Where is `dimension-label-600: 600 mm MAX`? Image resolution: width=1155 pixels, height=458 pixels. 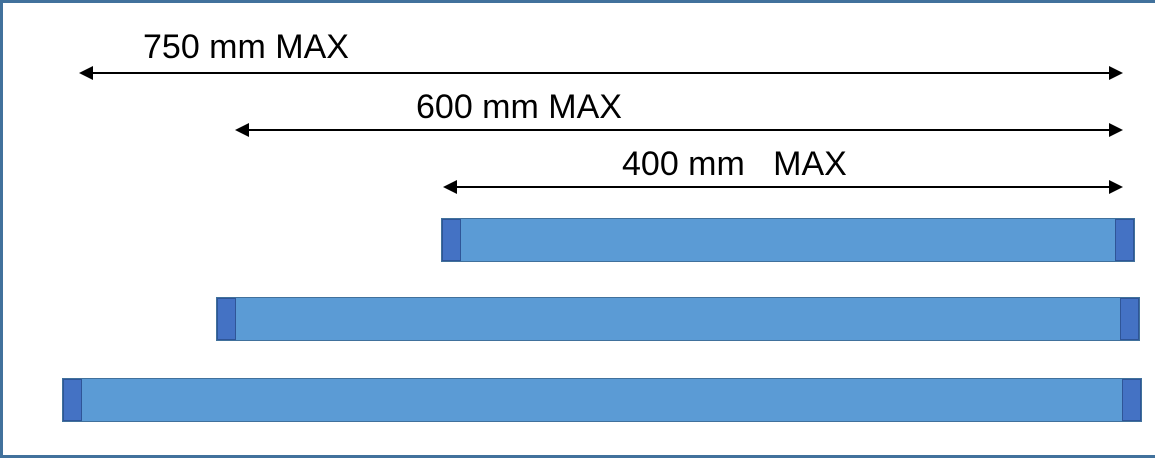
dimension-label-600: 600 mm MAX is located at coordinates (519, 107).